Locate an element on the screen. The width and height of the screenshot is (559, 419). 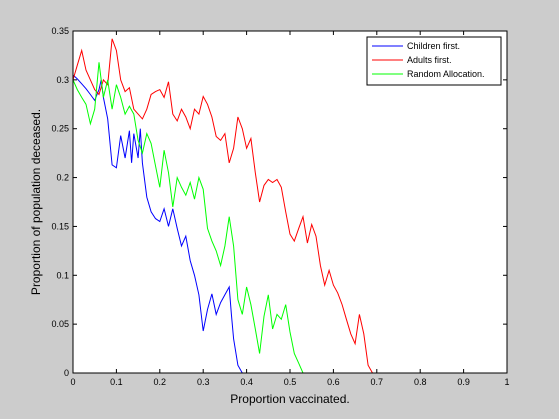
y-tick-label: 0.3 is located at coordinates (62, 80).